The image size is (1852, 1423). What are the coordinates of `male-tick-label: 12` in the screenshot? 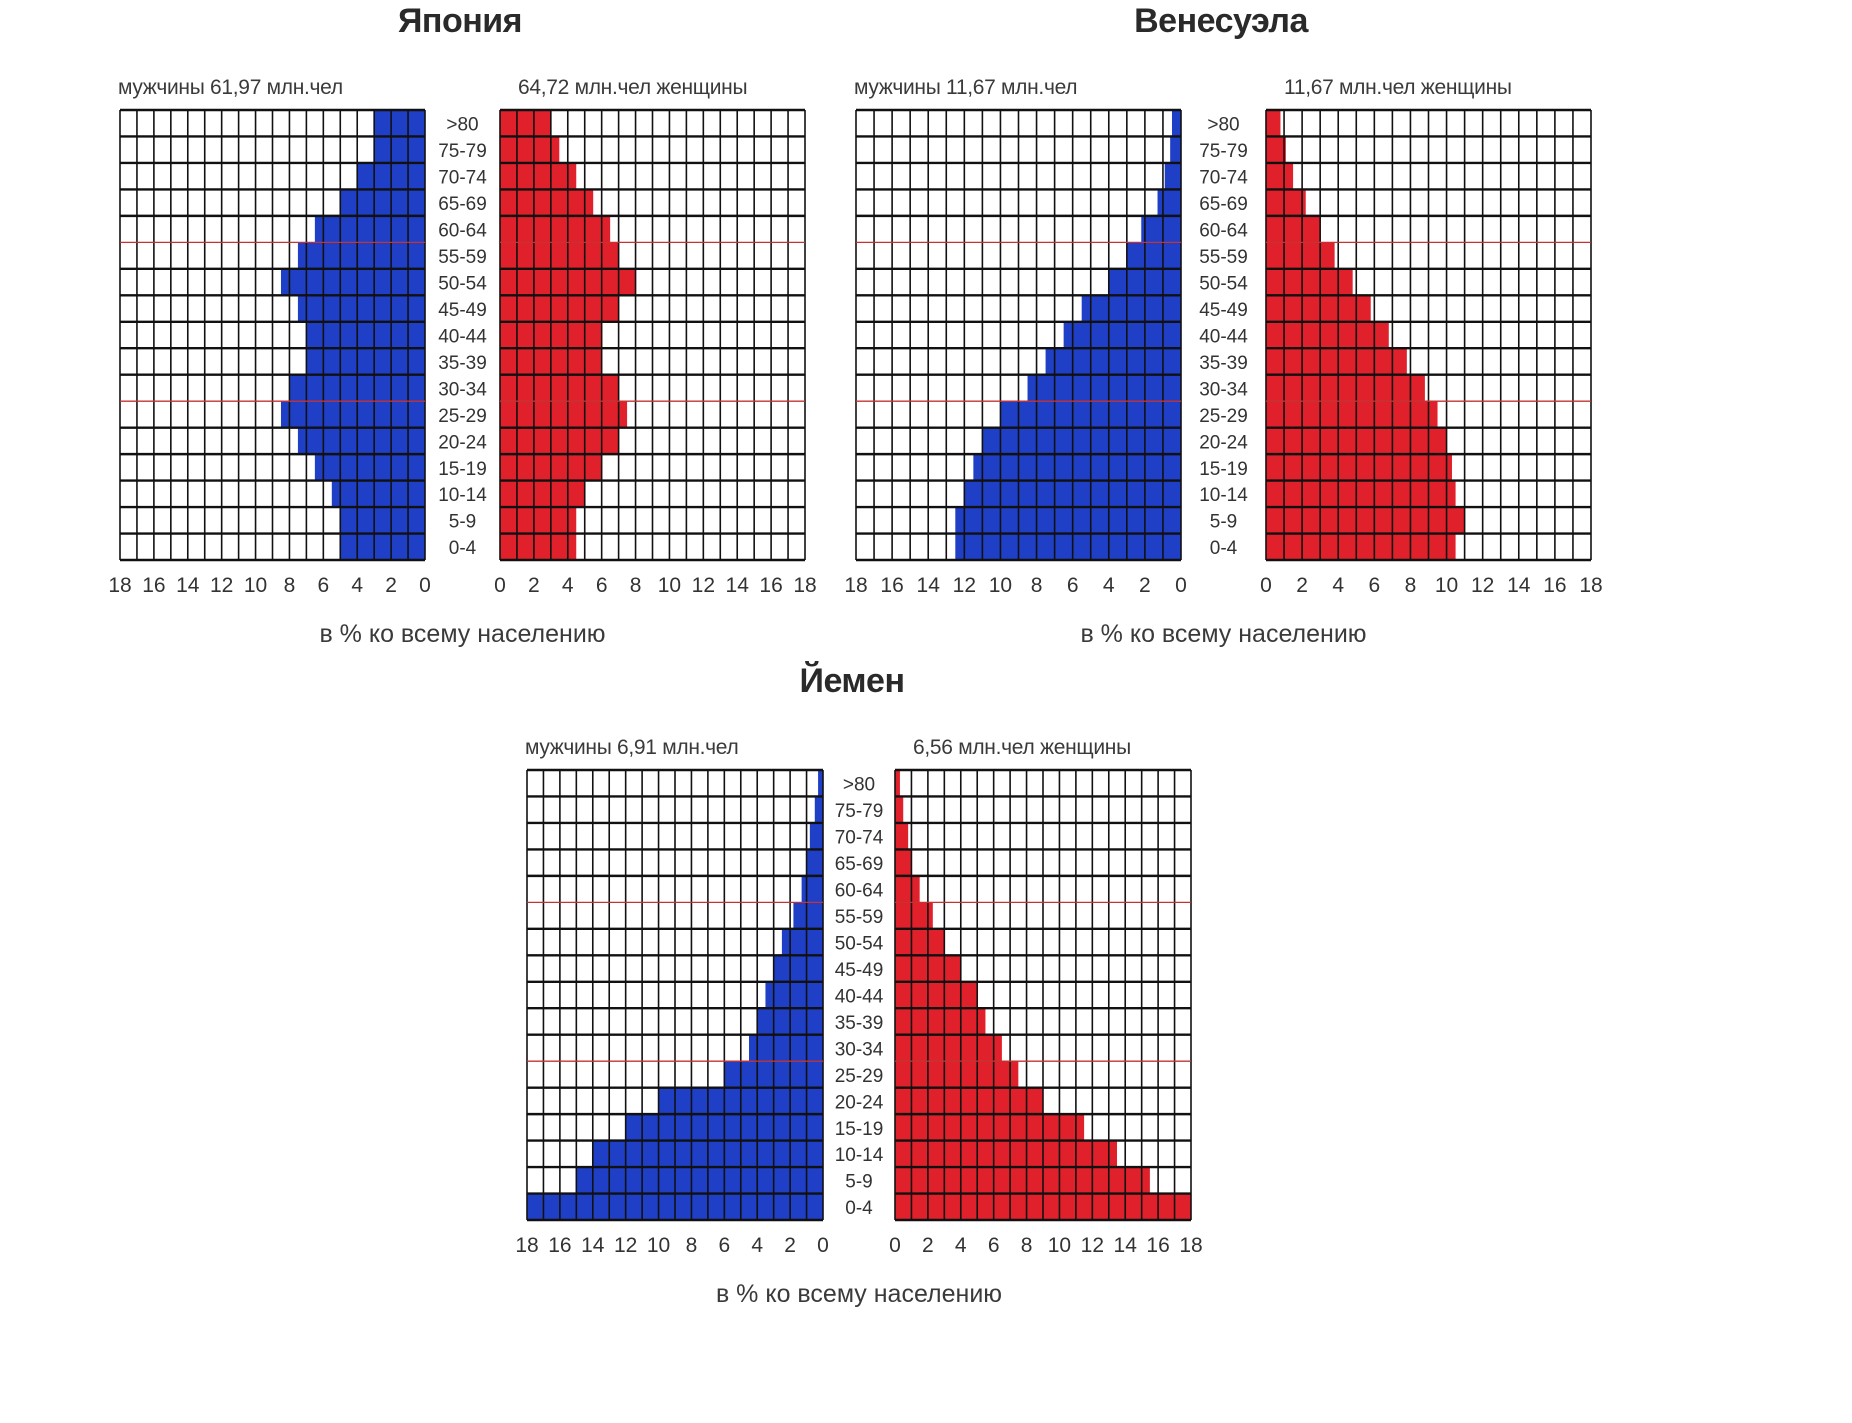 It's located at (625, 1245).